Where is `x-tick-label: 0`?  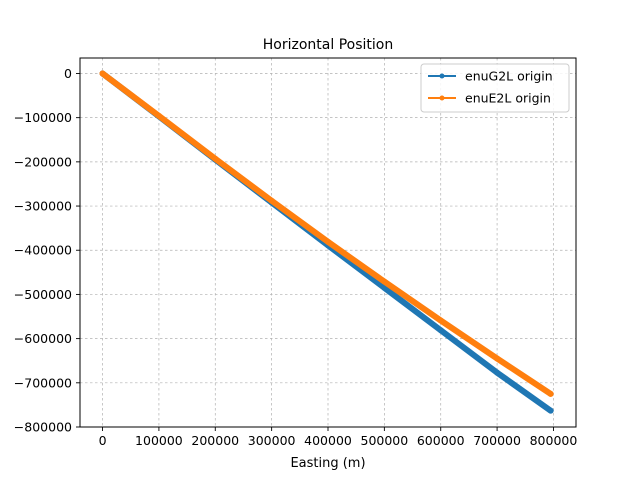
x-tick-label: 0 is located at coordinates (103, 440).